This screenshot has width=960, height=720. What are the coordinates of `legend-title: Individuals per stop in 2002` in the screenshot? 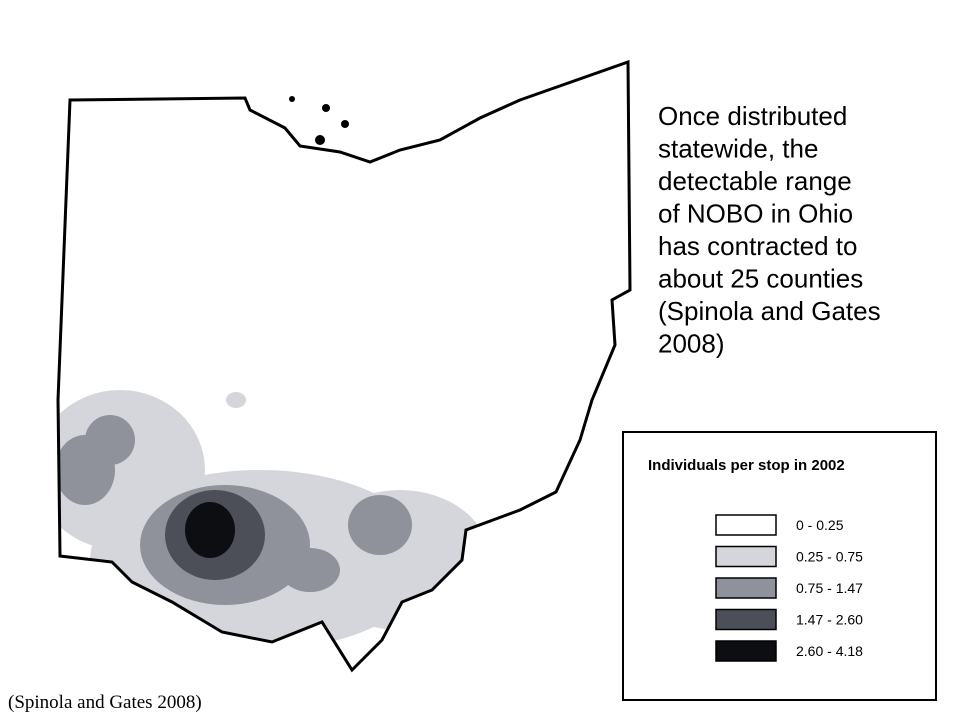 It's located at (746, 465).